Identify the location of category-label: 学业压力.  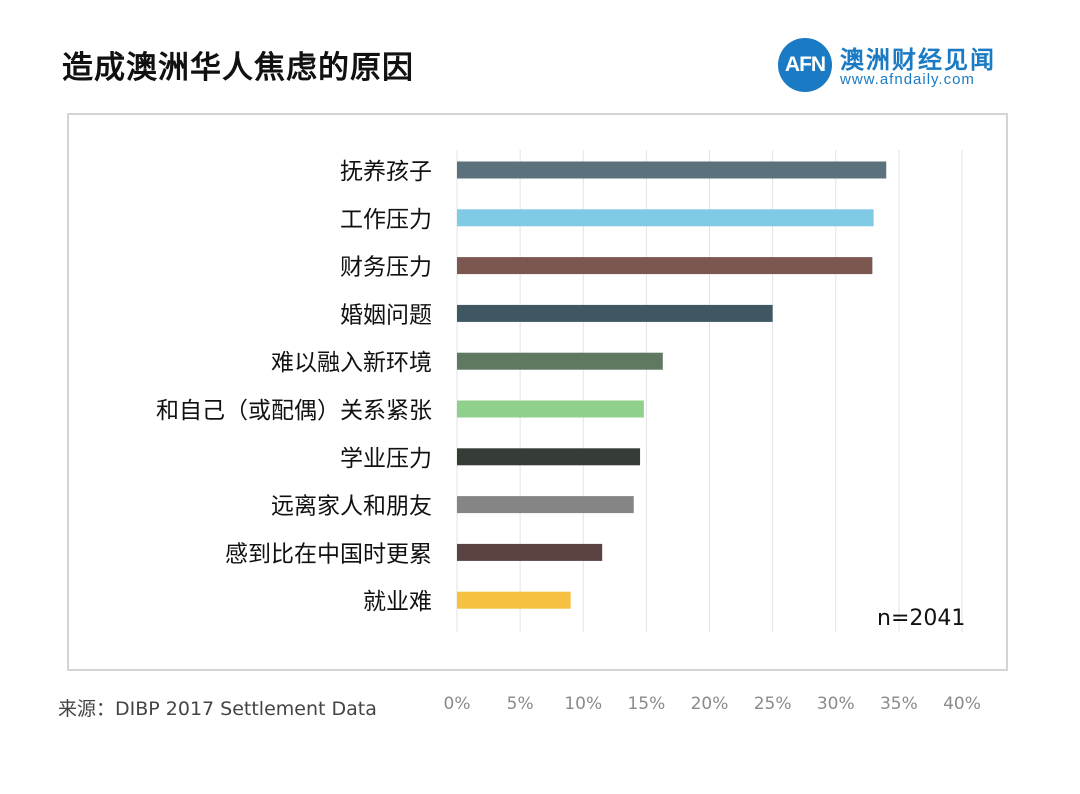
(386, 459).